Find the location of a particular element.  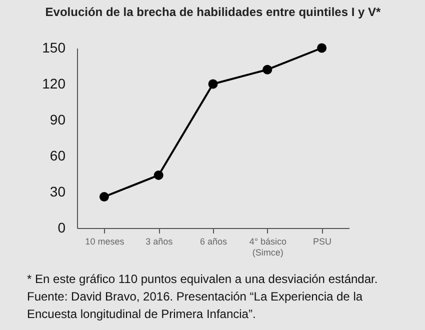

x-tick-label: 3 años is located at coordinates (160, 241).